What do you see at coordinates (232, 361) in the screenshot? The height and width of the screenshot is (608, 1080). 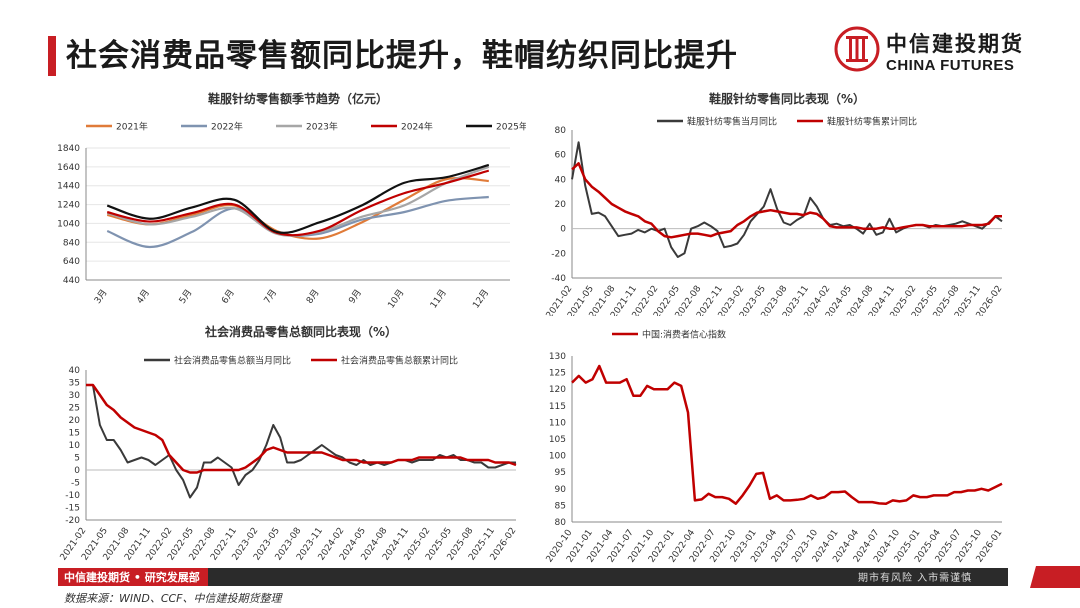 I see `legend-label: 社会消费品零售总额当月同比` at bounding box center [232, 361].